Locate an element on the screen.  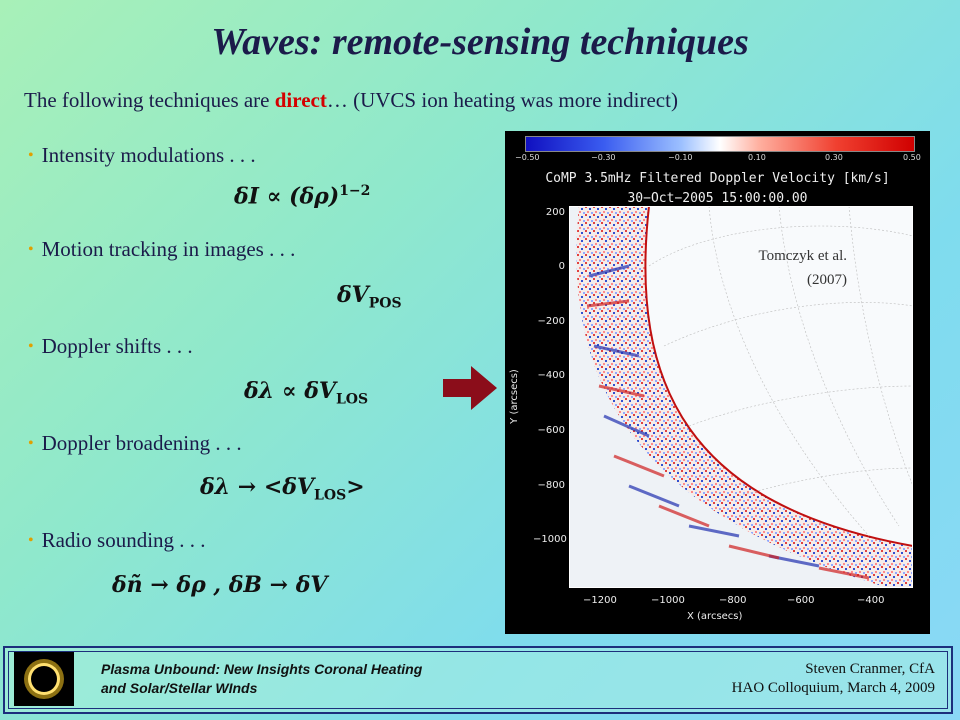
bullet-motion: • Motion tracking in images . . . is located at coordinates (161, 249).